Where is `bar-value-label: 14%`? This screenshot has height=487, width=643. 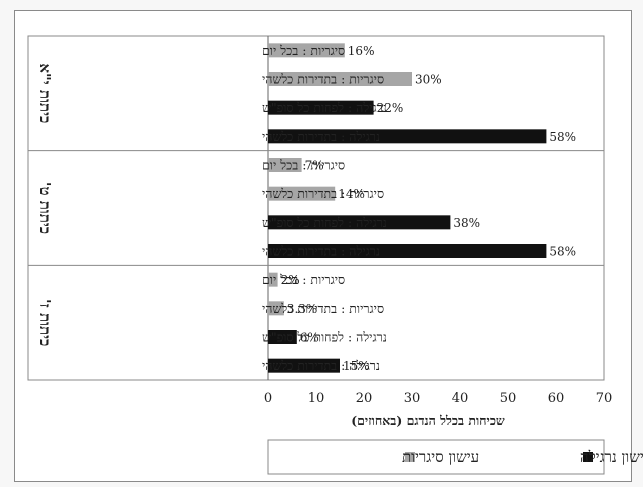 bar-value-label: 14% is located at coordinates (351, 194).